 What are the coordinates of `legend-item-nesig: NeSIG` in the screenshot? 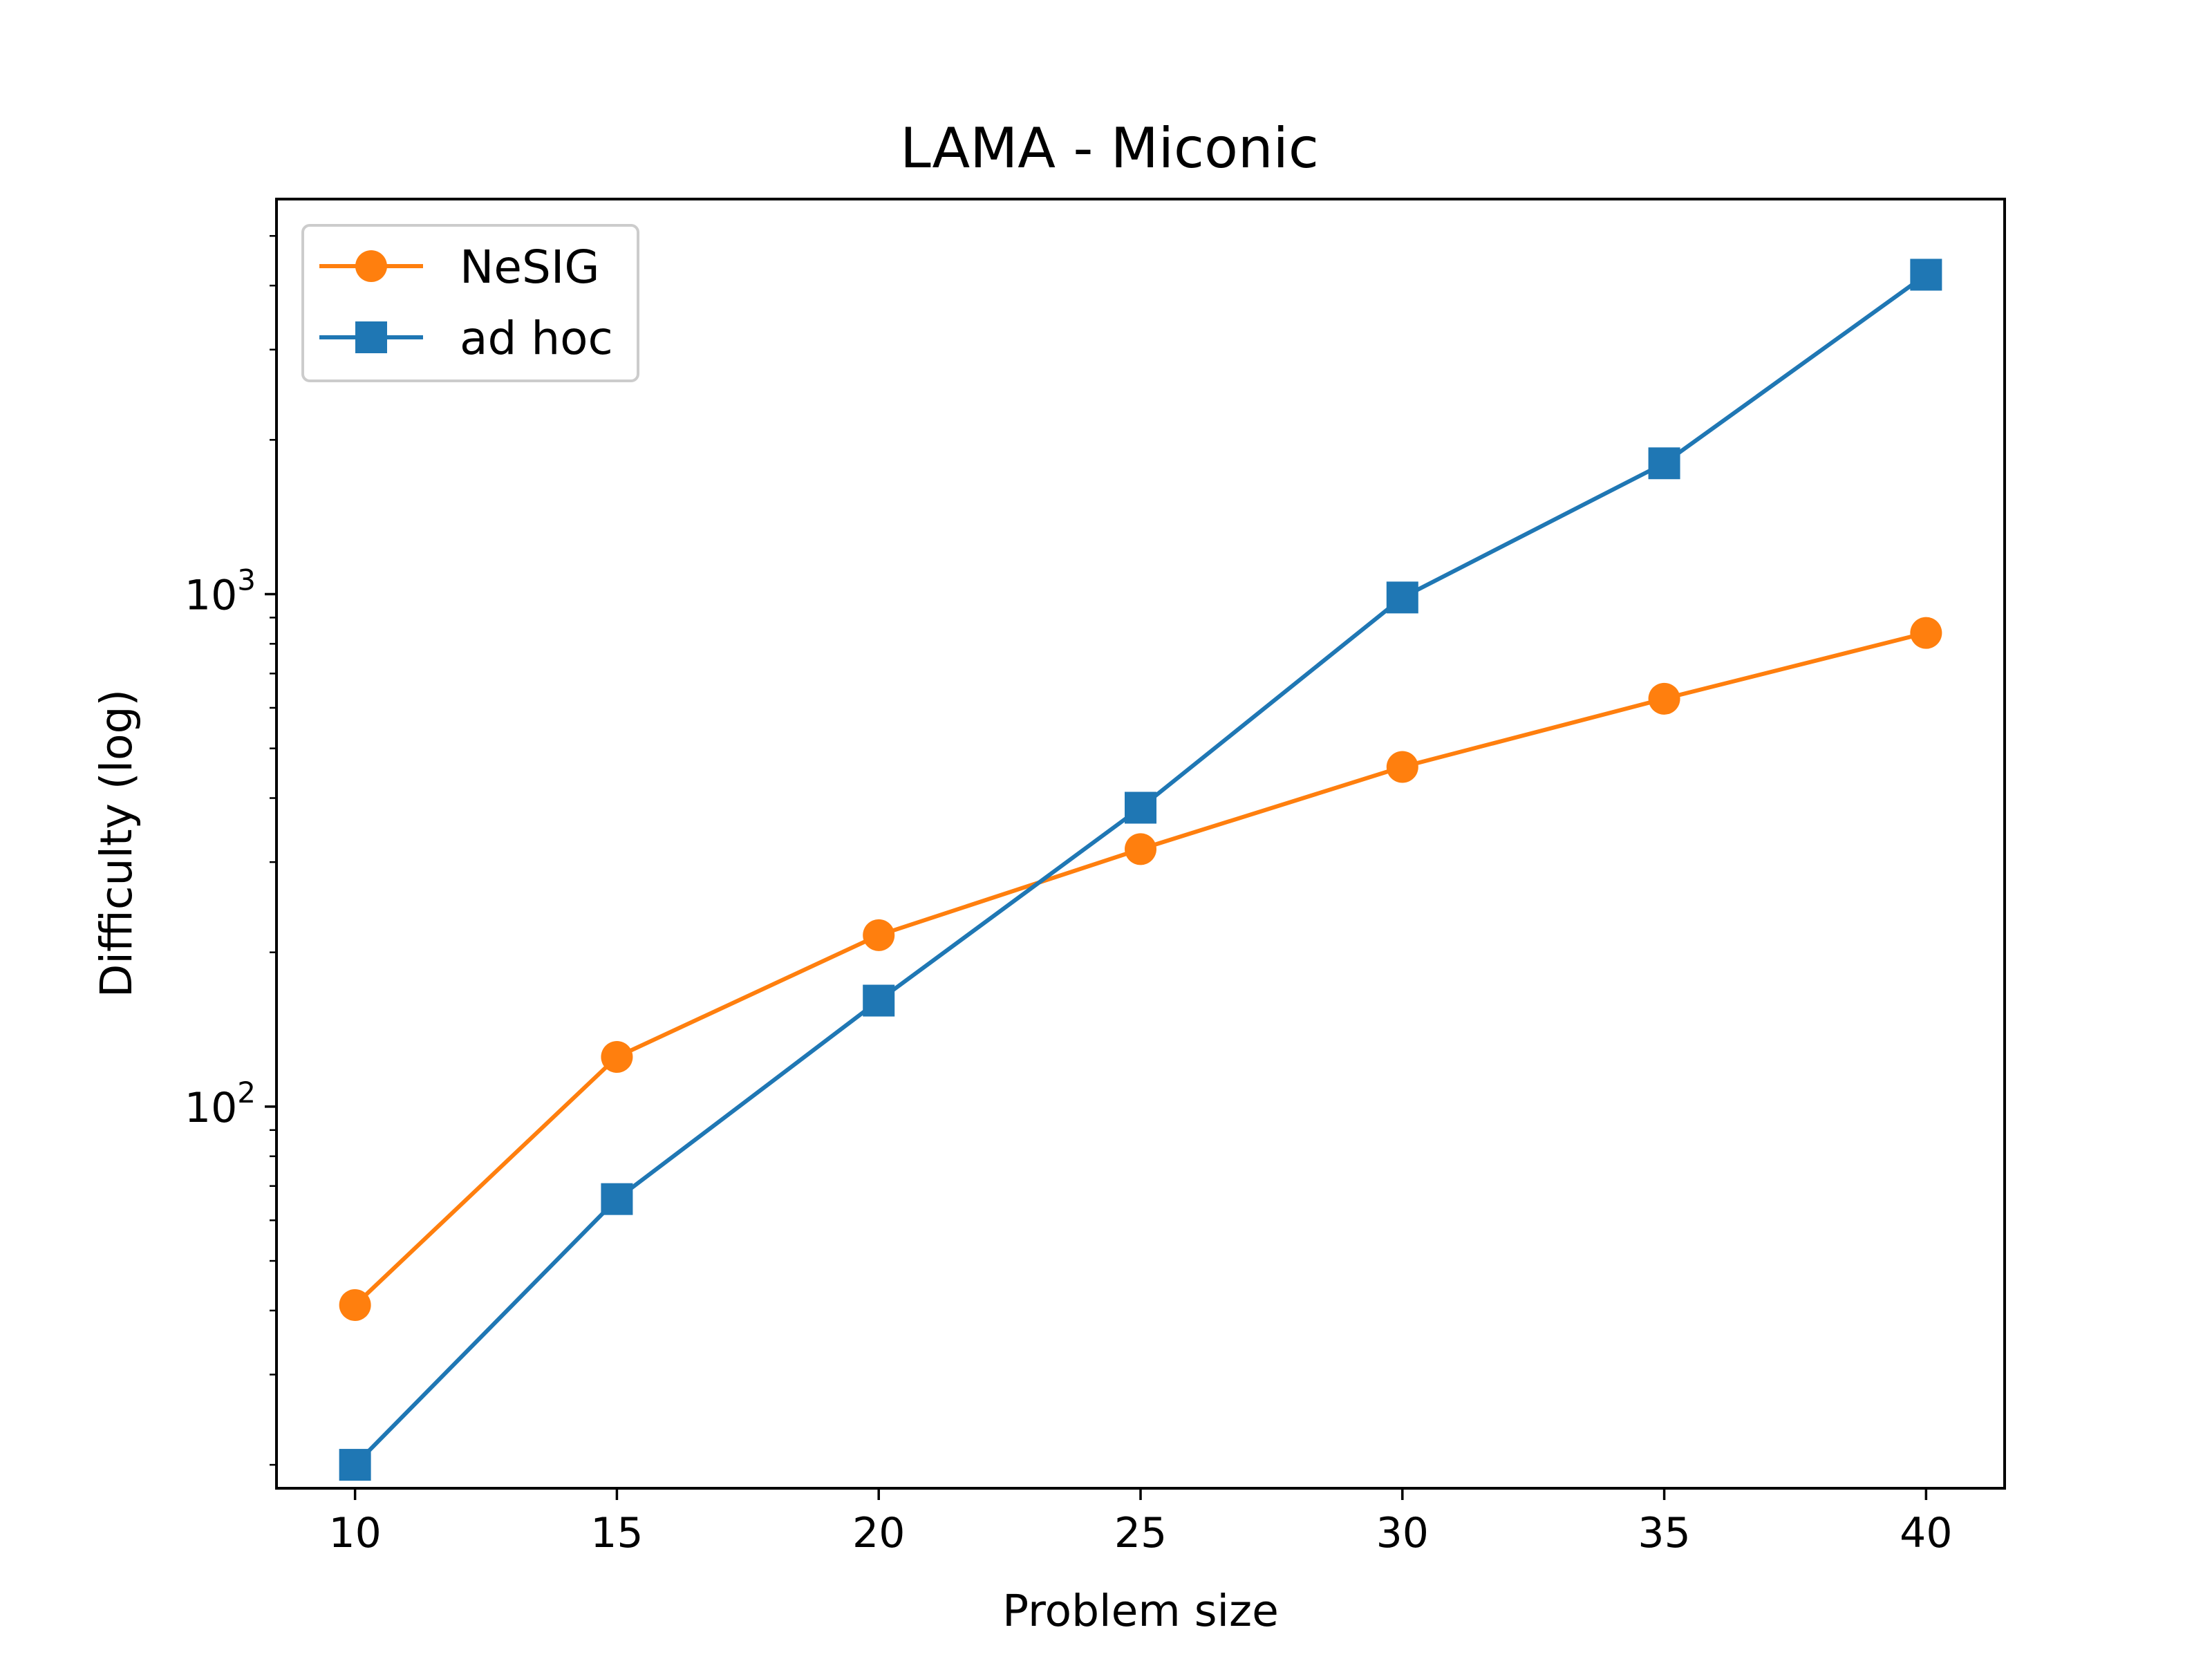 It's located at (459, 267).